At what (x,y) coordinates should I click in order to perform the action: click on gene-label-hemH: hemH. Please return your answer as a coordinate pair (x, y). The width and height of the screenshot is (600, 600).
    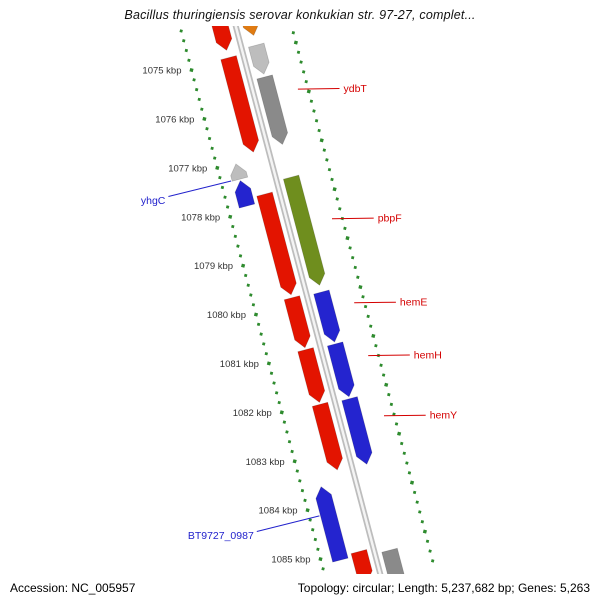
    Looking at the image, I should click on (428, 356).